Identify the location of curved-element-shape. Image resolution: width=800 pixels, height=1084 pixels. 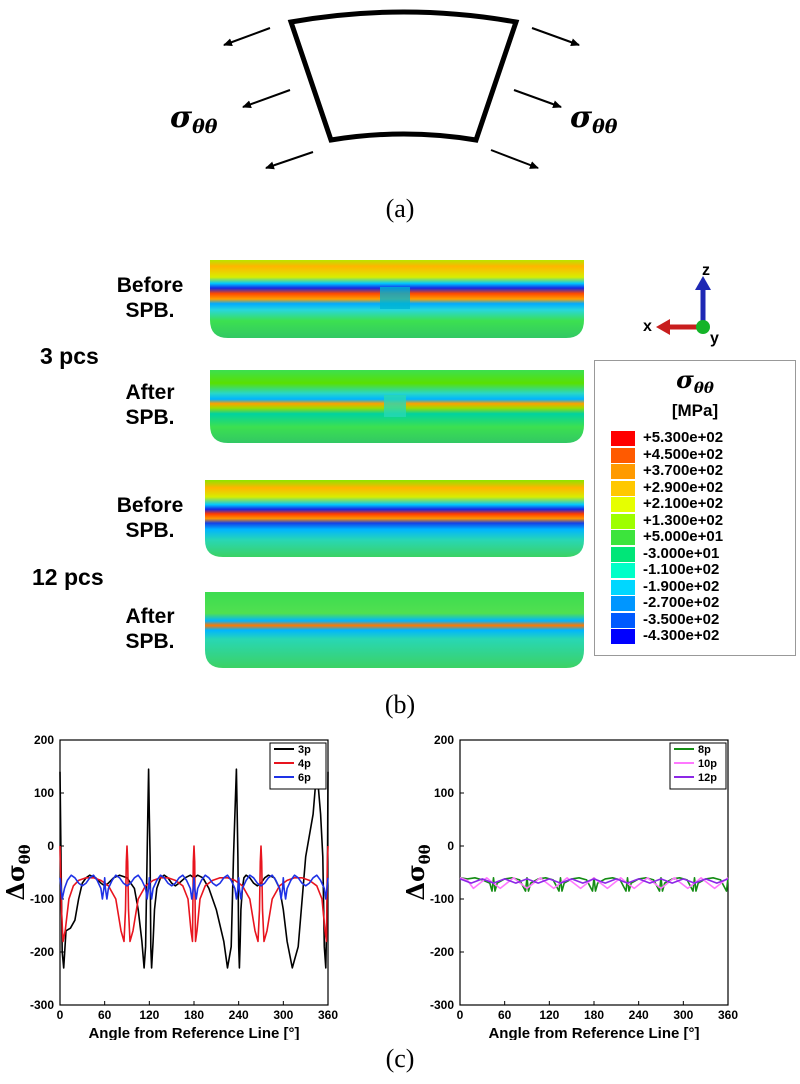
(403, 76).